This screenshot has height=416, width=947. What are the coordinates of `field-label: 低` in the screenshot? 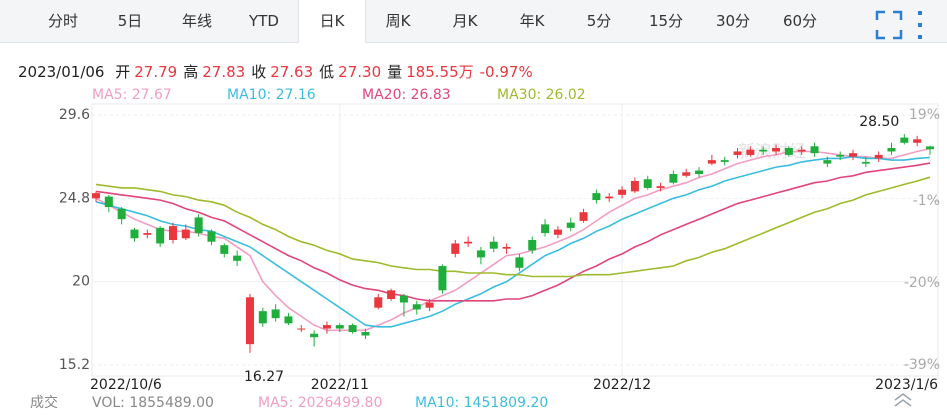 It's located at (327, 72).